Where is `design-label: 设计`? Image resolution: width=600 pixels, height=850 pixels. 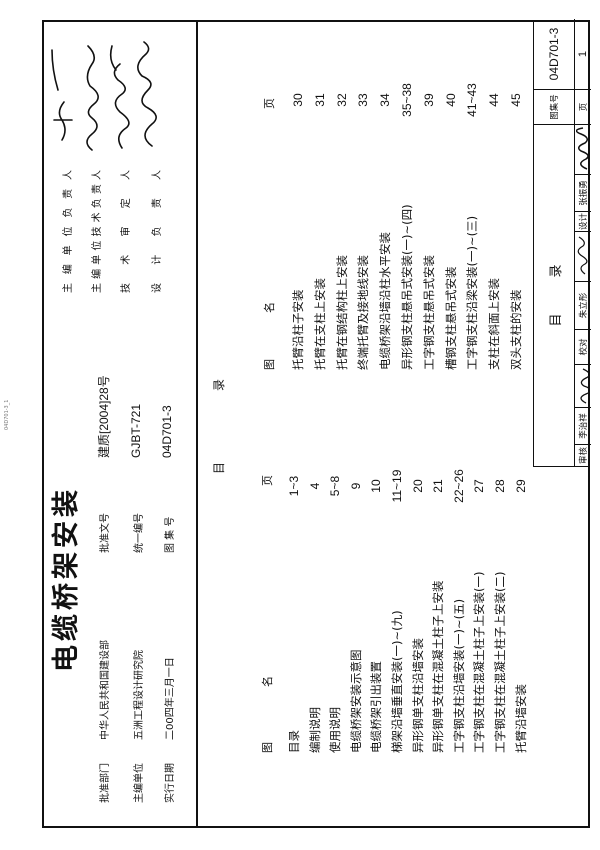
design-label: 设计 is located at coordinates (583, 221).